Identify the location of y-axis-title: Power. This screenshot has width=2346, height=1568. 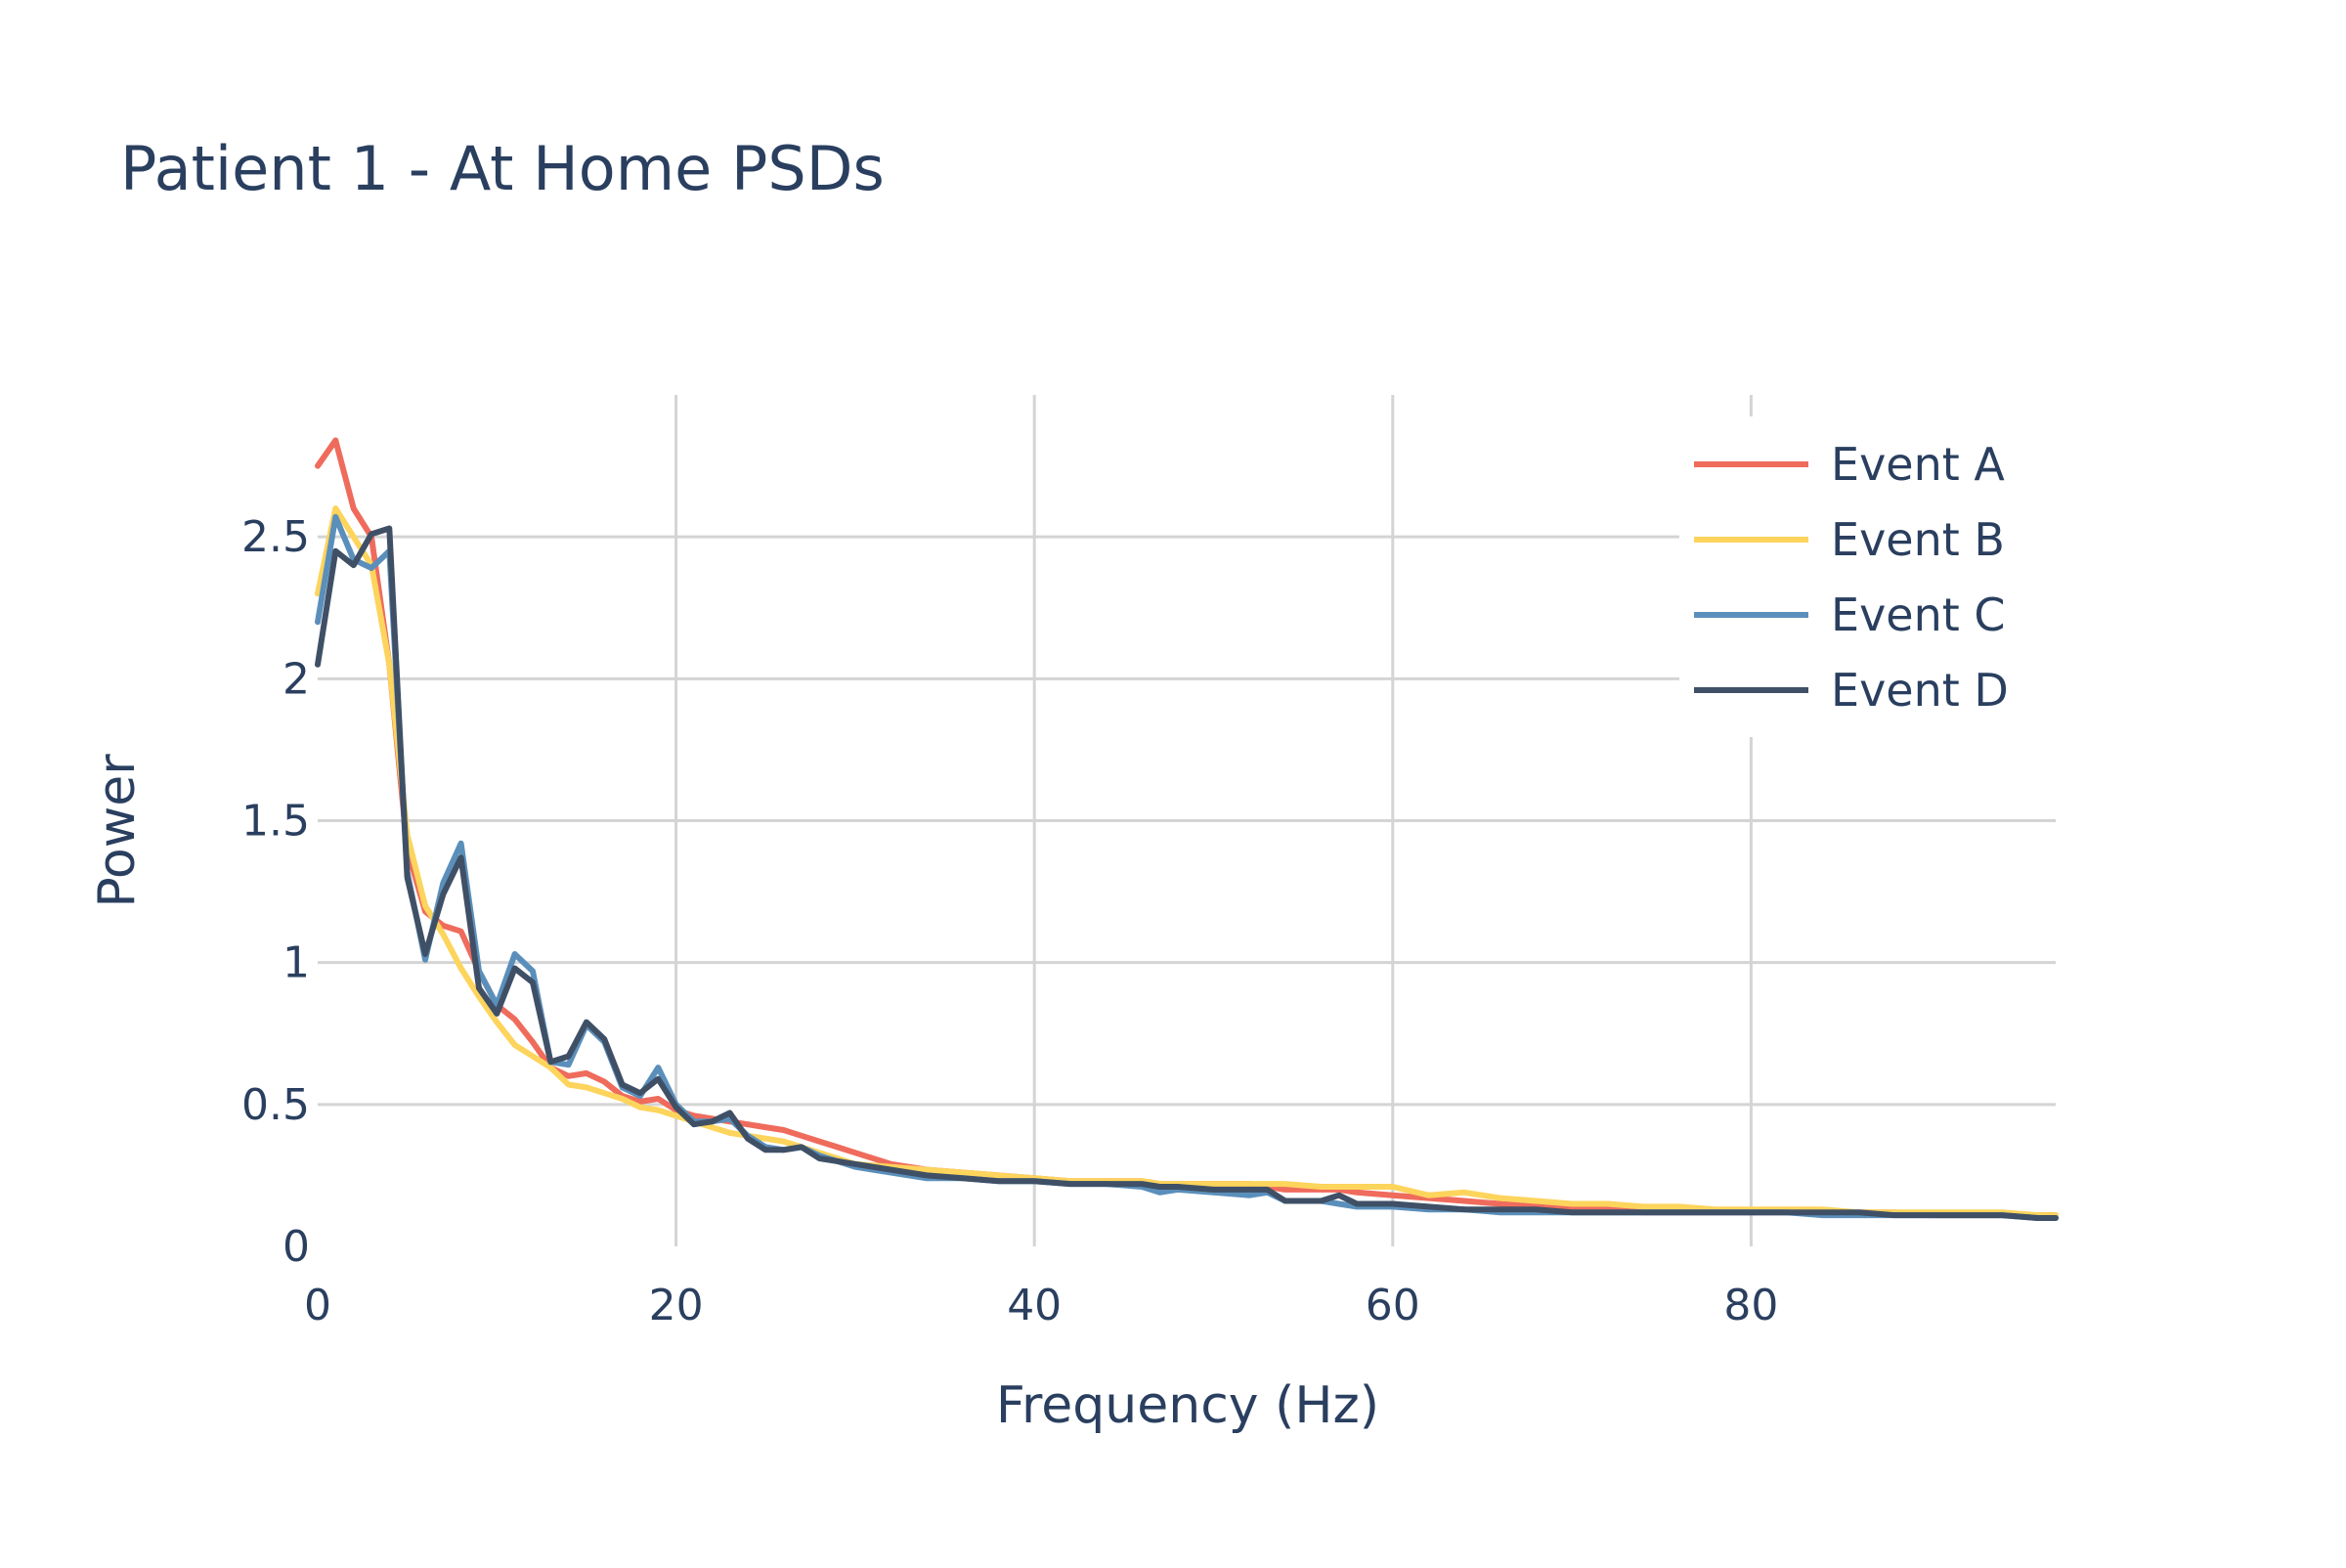
(117, 831).